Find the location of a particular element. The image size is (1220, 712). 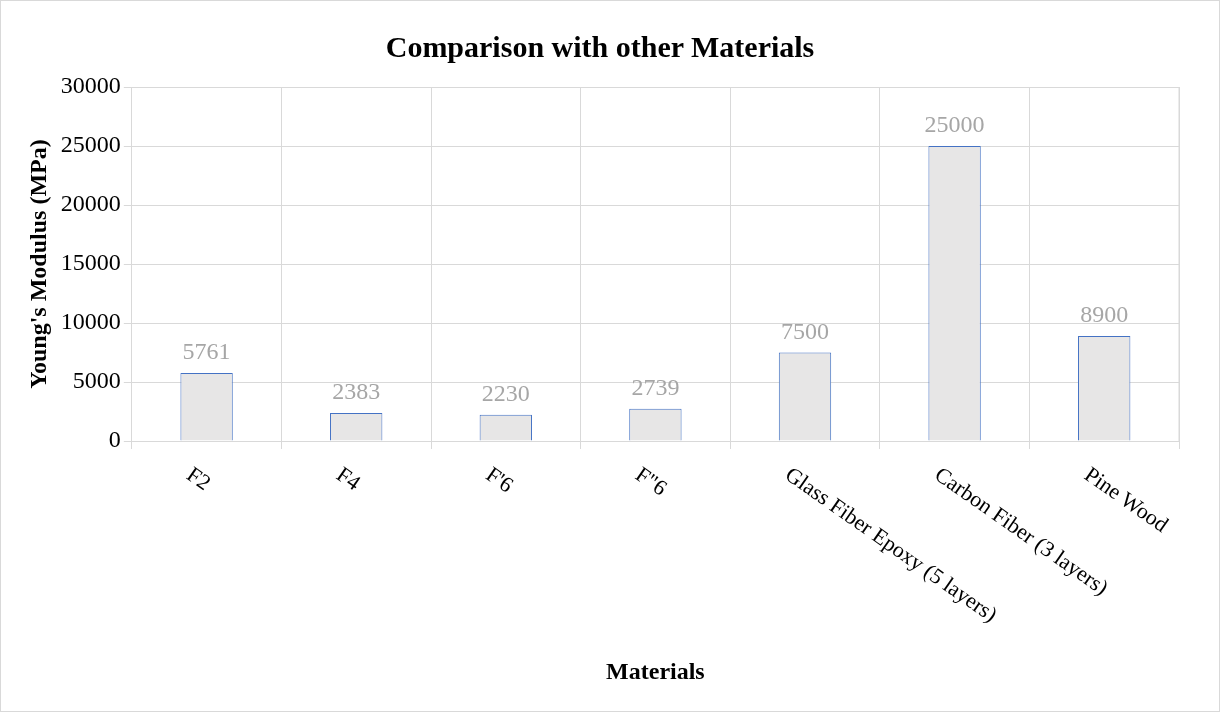

data-label: 7500 is located at coordinates (805, 330).